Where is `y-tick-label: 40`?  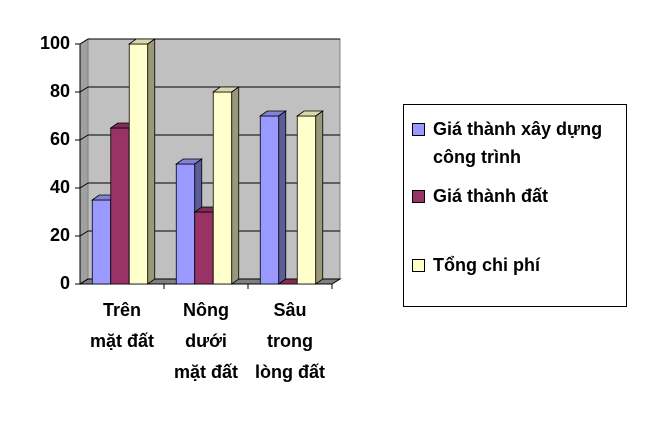
y-tick-label: 40 is located at coordinates (60, 187).